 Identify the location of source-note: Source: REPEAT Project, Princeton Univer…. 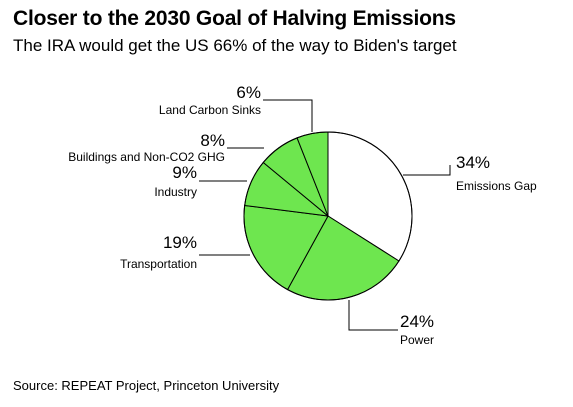
(146, 385).